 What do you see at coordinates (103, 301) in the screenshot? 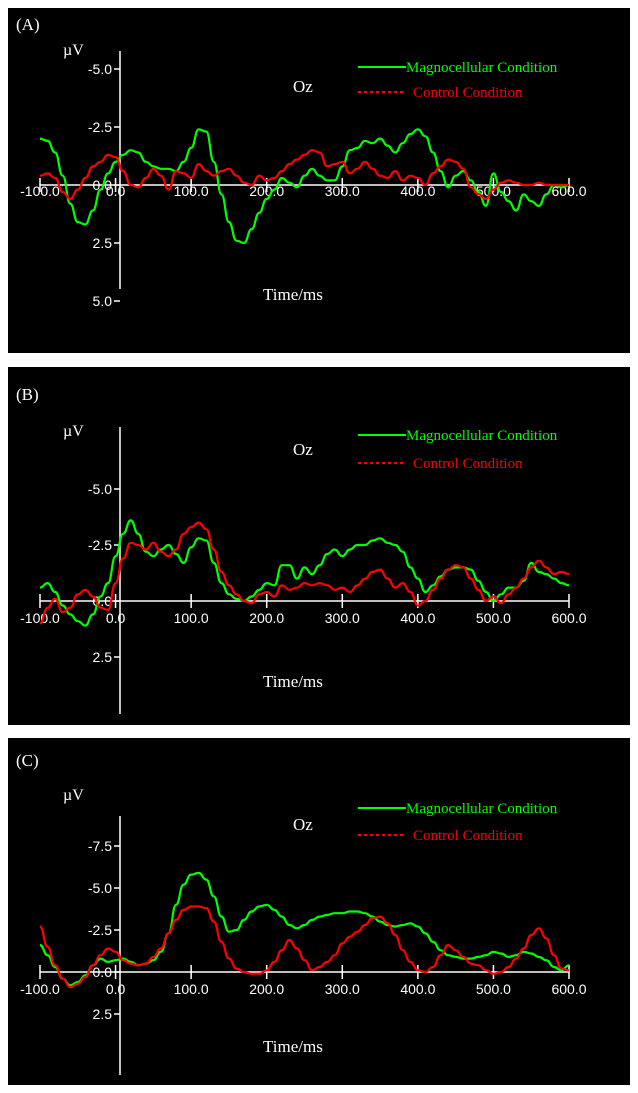
I see `y-tick-label: 5.0` at bounding box center [103, 301].